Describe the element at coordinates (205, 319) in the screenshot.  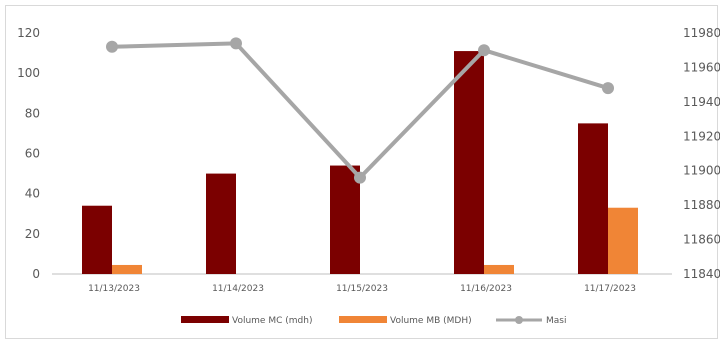
I see `legend-swatch-mc` at that location.